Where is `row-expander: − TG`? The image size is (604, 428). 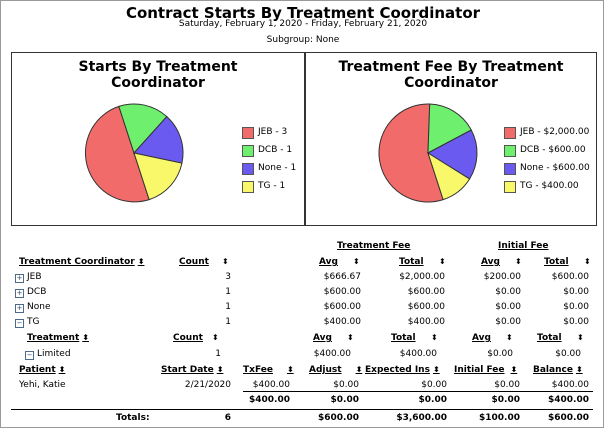
row-expander: − TG is located at coordinates (27, 322).